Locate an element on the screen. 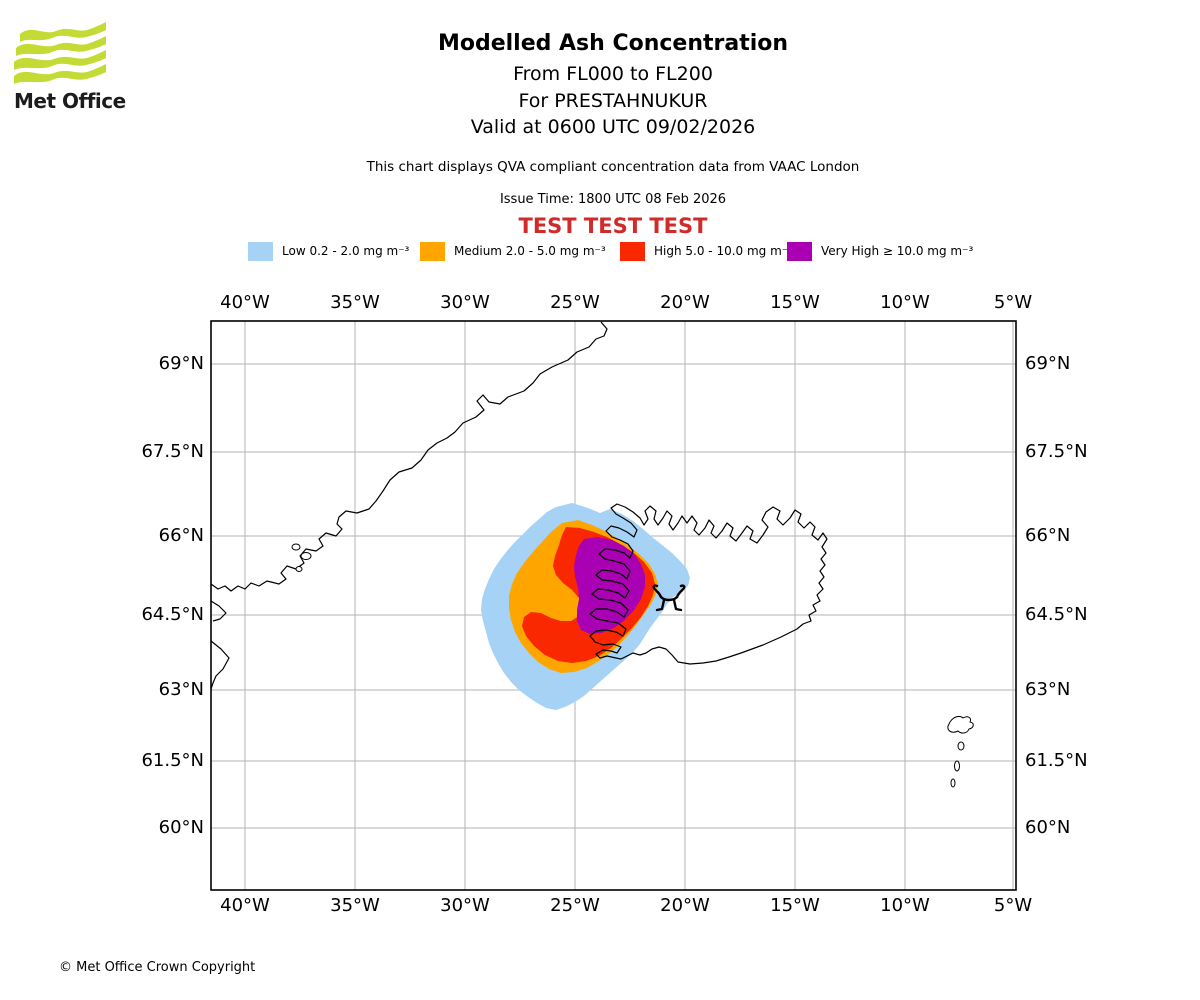 The width and height of the screenshot is (1200, 1000). faroe-islands-coastline is located at coordinates (960, 751).